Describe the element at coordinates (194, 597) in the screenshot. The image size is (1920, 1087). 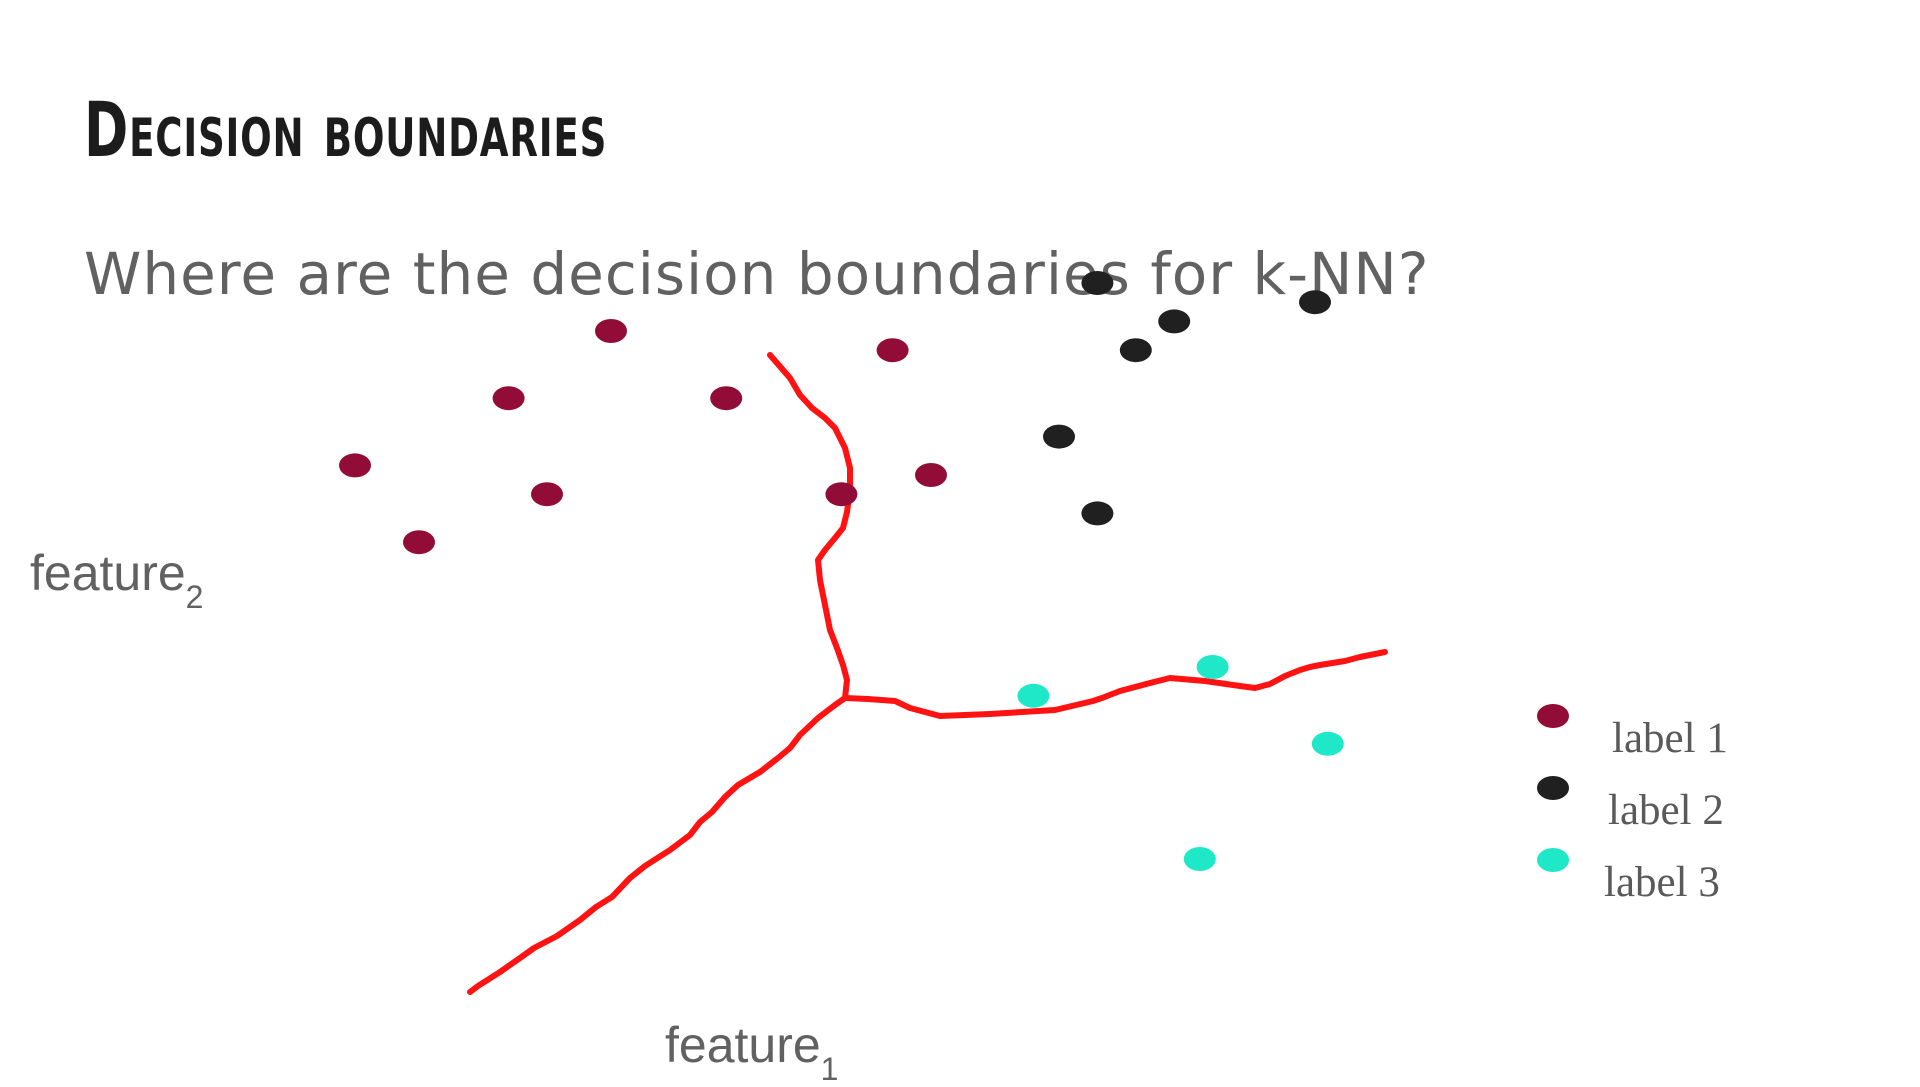
I see `y-axis-label-sub: 2` at that location.